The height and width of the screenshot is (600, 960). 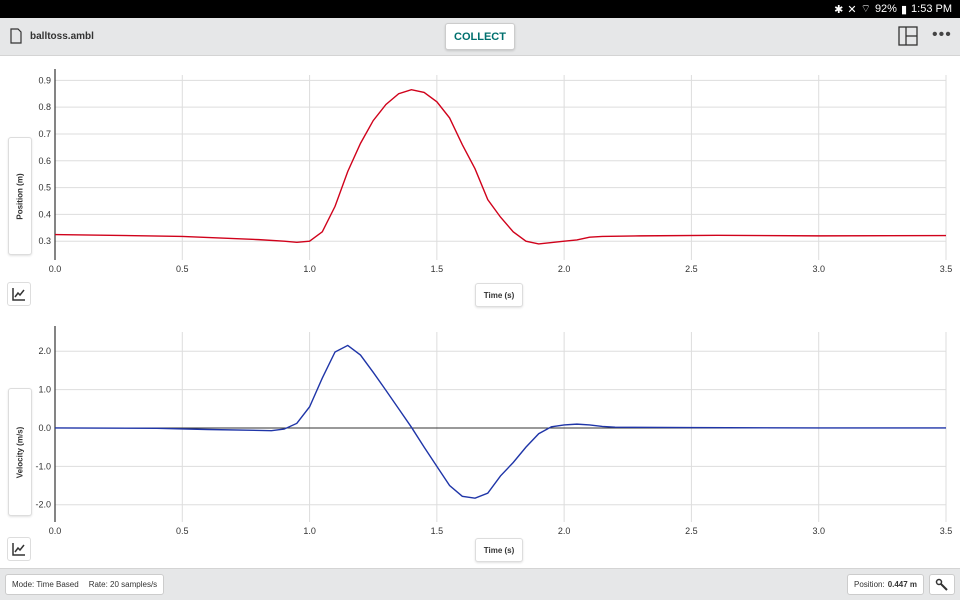 What do you see at coordinates (62, 36) in the screenshot?
I see `file-name-label: balltoss.ambl` at bounding box center [62, 36].